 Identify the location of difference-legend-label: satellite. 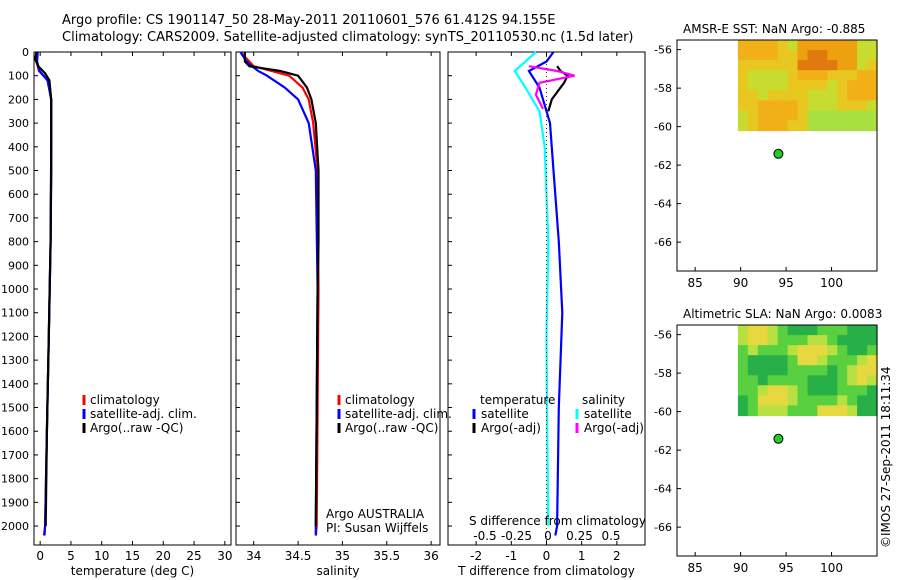
(505, 414).